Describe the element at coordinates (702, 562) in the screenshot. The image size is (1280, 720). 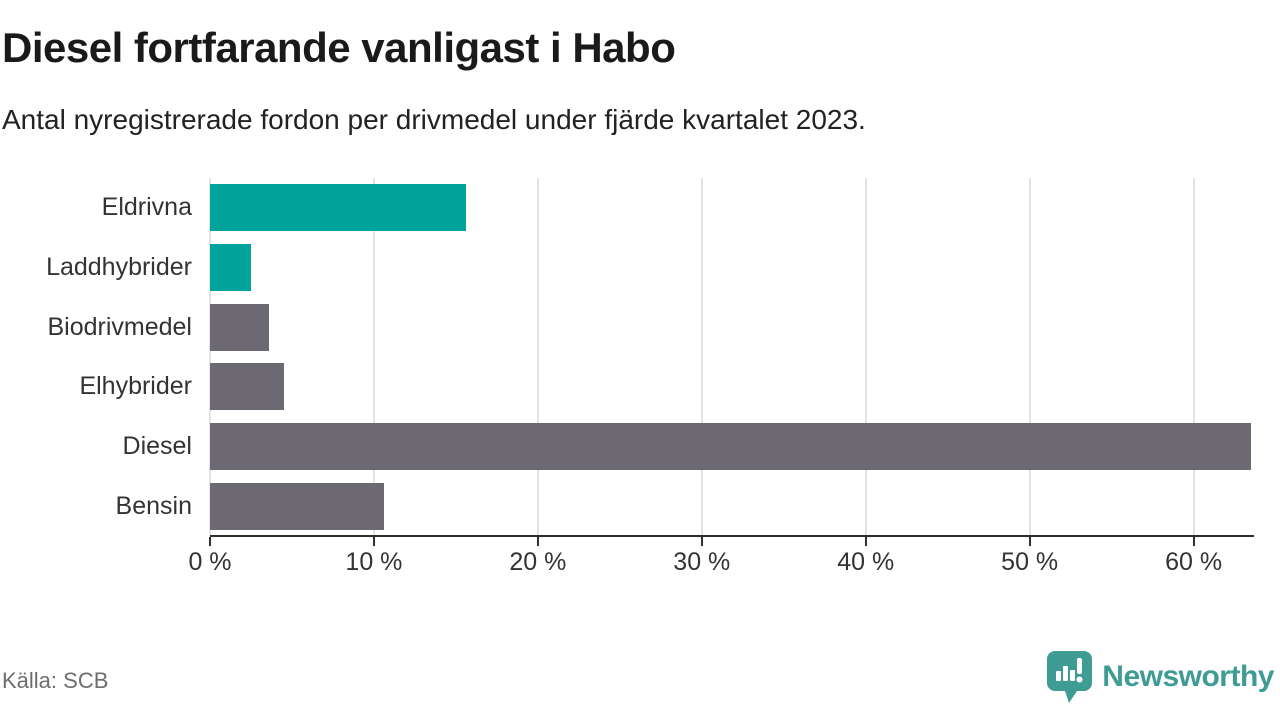
I see `x-tick-label-30: 30 %` at that location.